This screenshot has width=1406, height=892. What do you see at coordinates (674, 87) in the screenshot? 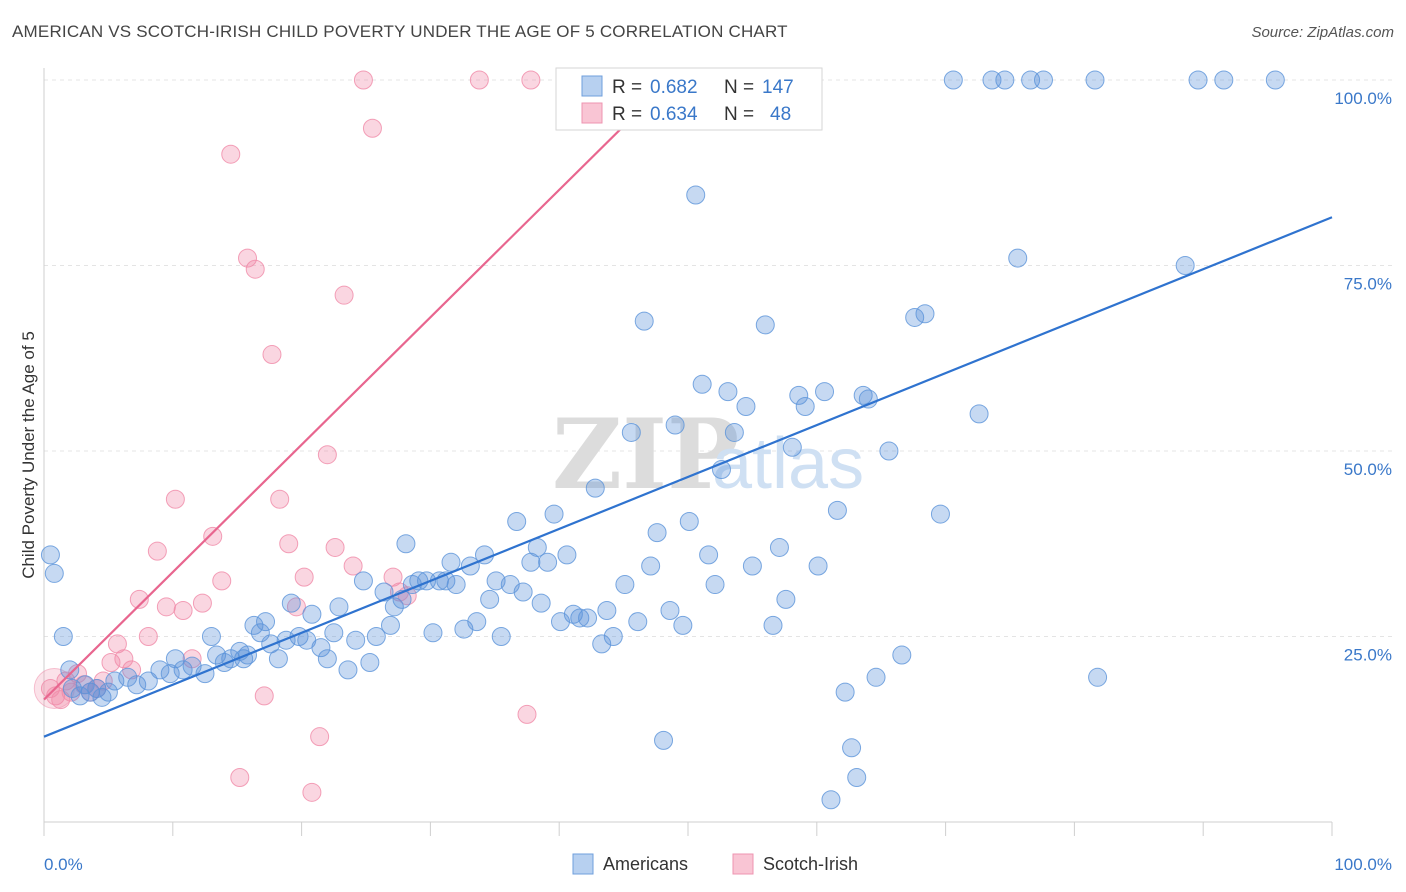
I see `legend-r-value-americans: 0.682` at bounding box center [674, 87].